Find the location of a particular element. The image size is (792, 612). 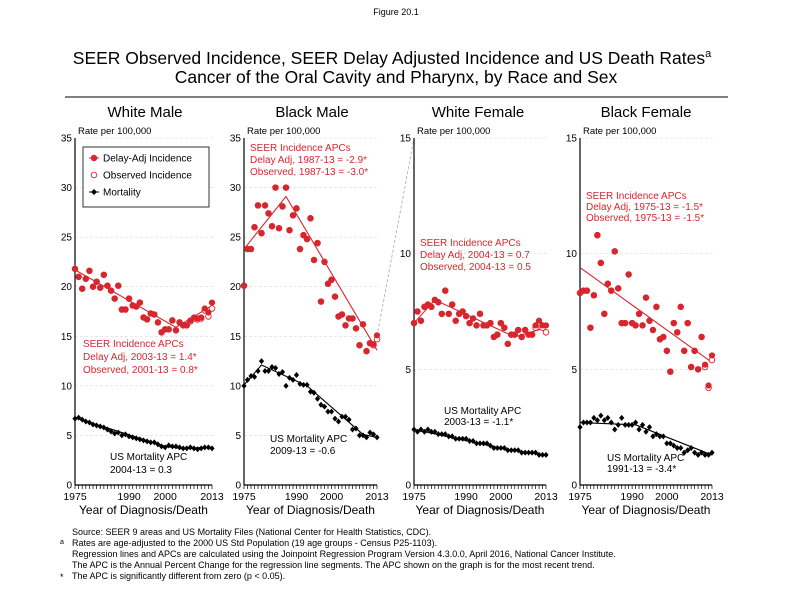

mortality-apc-text: US Mortality APC is located at coordinates (308, 439).